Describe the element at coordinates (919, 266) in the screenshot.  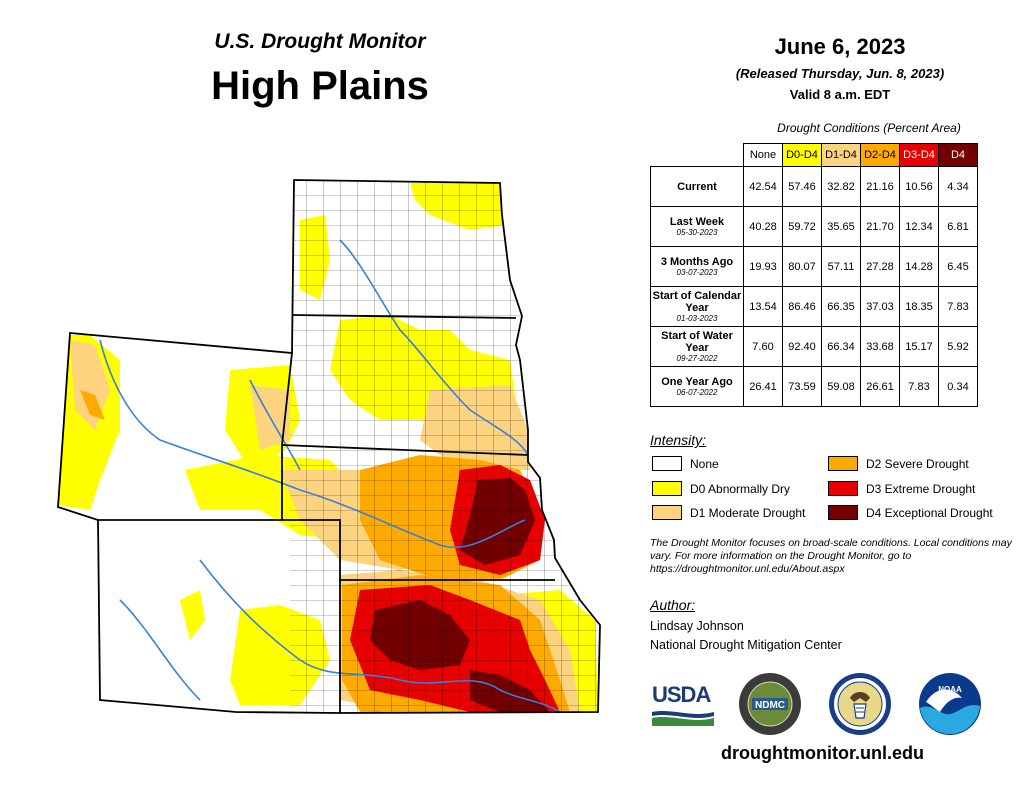
I see `table-cell: 14.28` at that location.